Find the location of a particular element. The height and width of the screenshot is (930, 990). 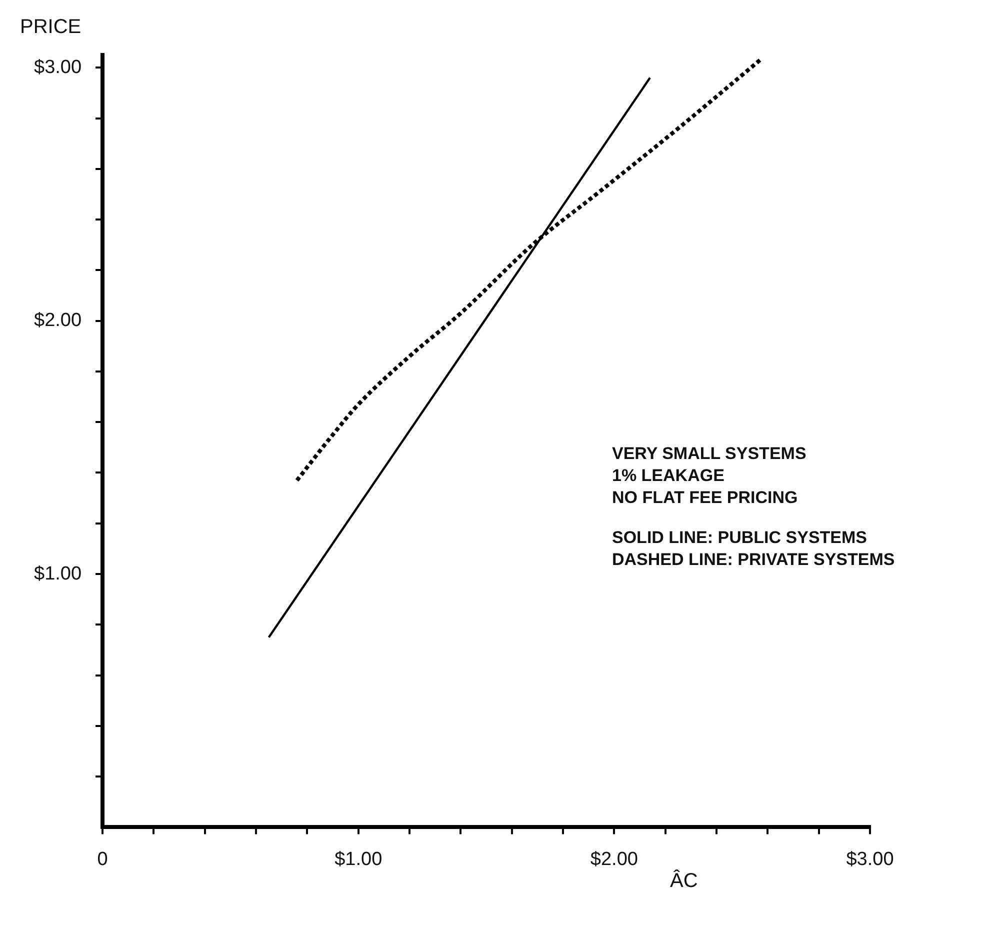

annotation: NO FLAT FEE PRICING is located at coordinates (705, 498).